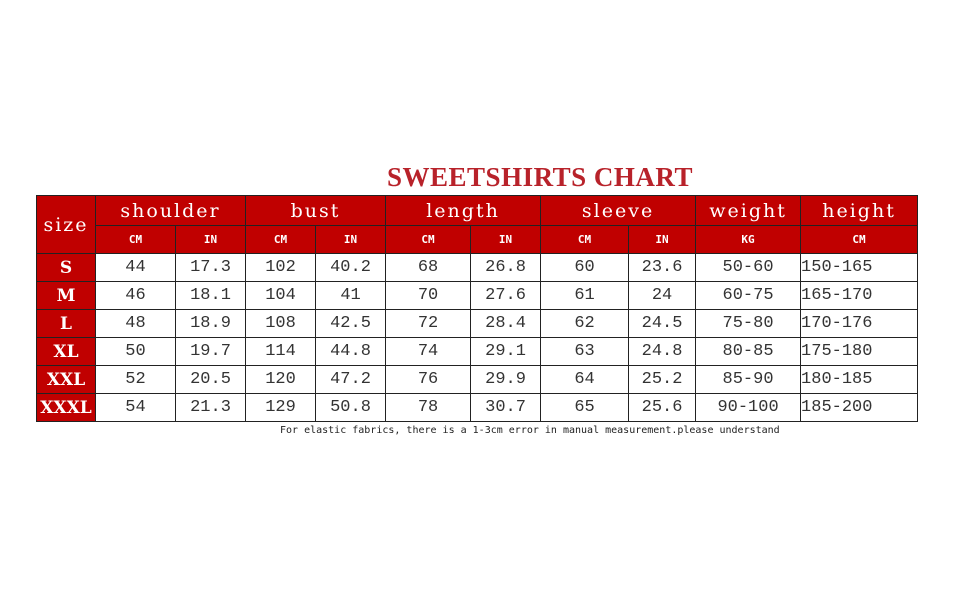 Image resolution: width=954 pixels, height=600 pixels. I want to click on size-label: XXXL, so click(66, 407).